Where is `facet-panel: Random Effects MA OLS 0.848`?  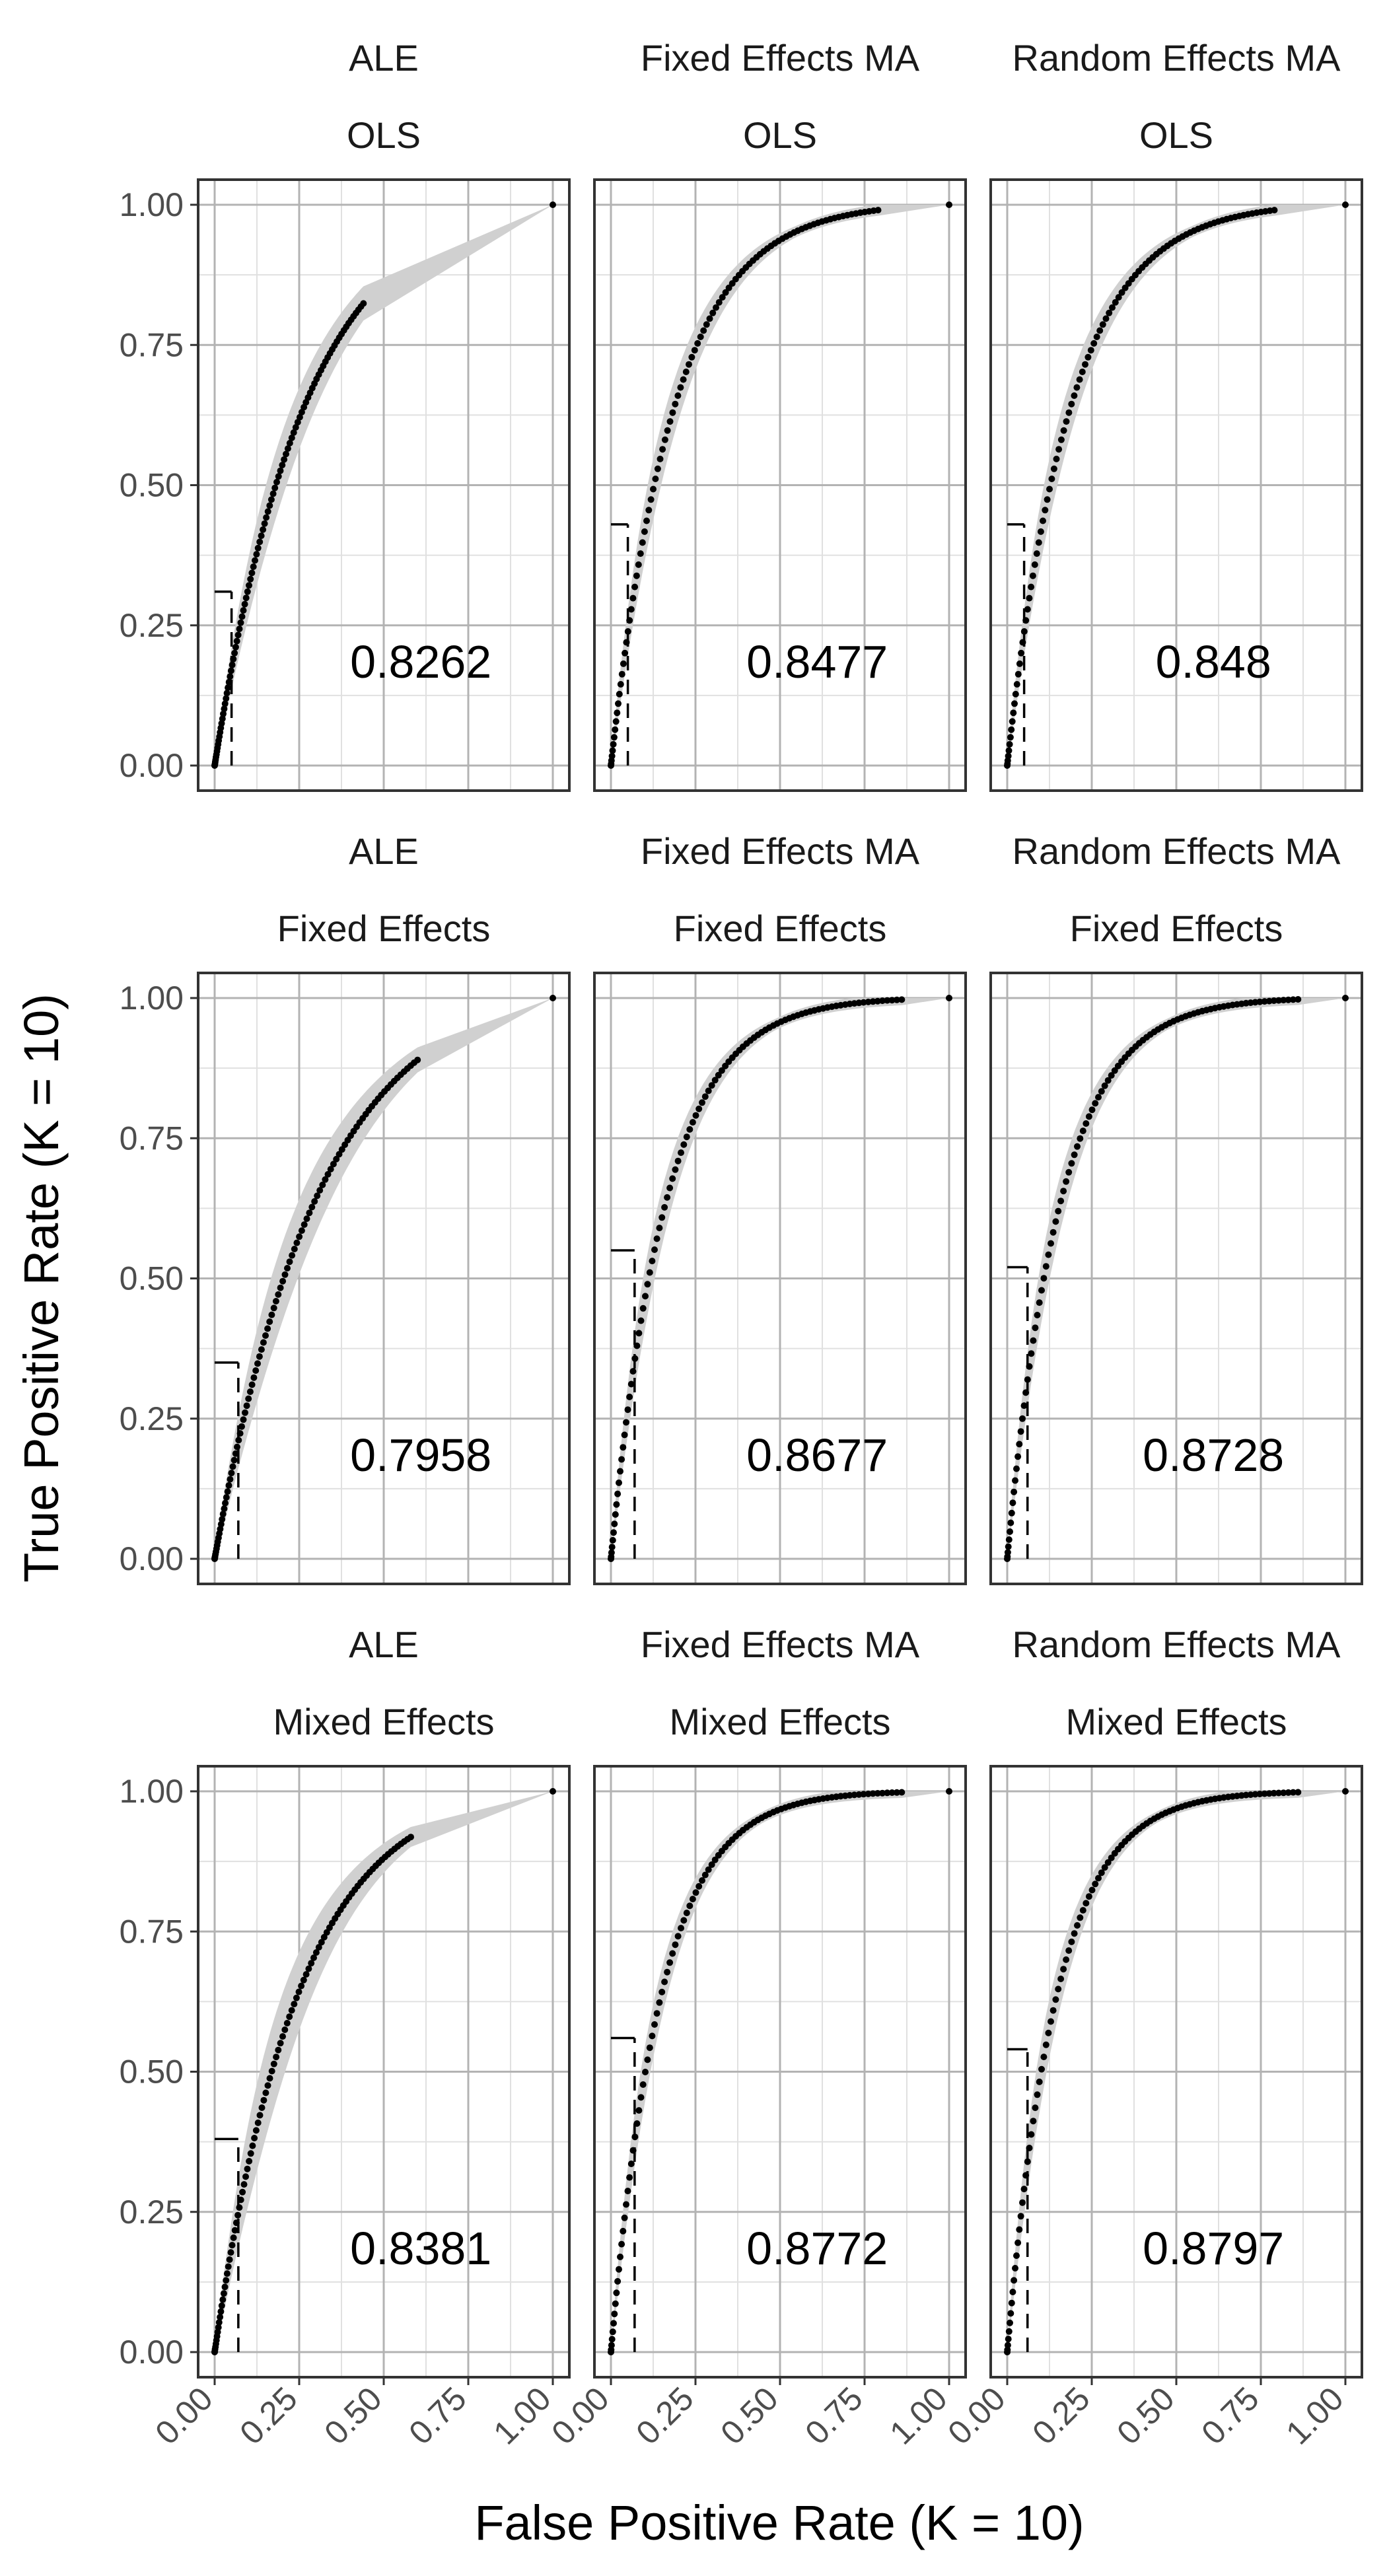
facet-panel: Random Effects MA OLS 0.848 is located at coordinates (1176, 415).